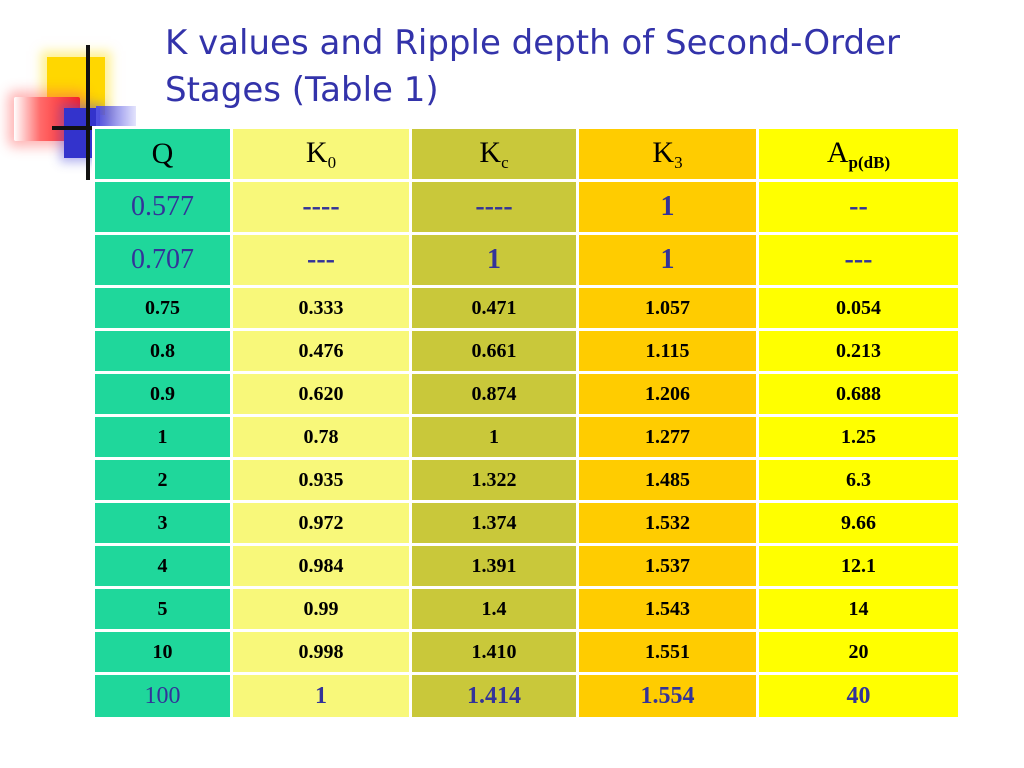 This screenshot has width=1024, height=768. What do you see at coordinates (321, 566) in the screenshot?
I see `cell-k0: 0.984` at bounding box center [321, 566].